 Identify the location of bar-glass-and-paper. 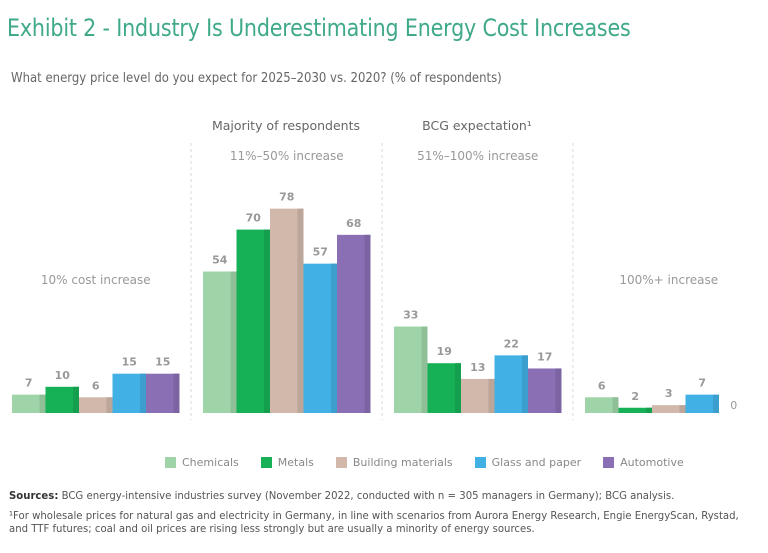
(702, 403).